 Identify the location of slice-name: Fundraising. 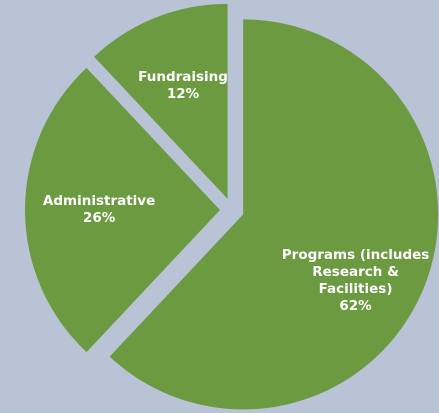
(183, 77).